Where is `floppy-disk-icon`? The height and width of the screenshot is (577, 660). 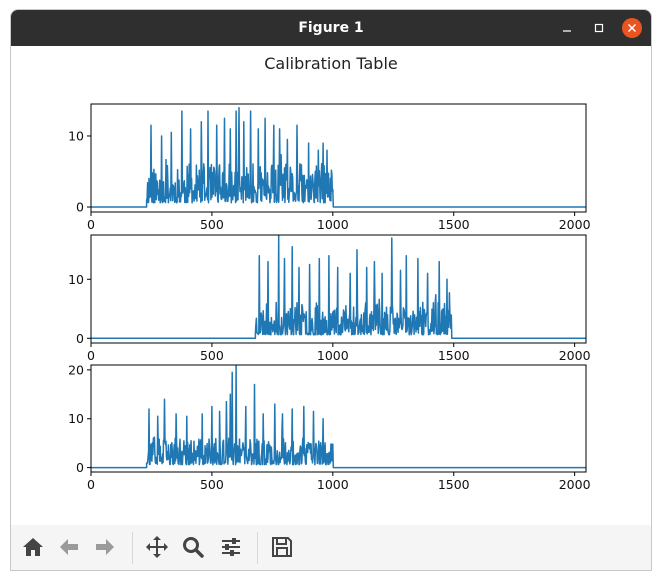
floppy-disk-icon is located at coordinates (282, 547).